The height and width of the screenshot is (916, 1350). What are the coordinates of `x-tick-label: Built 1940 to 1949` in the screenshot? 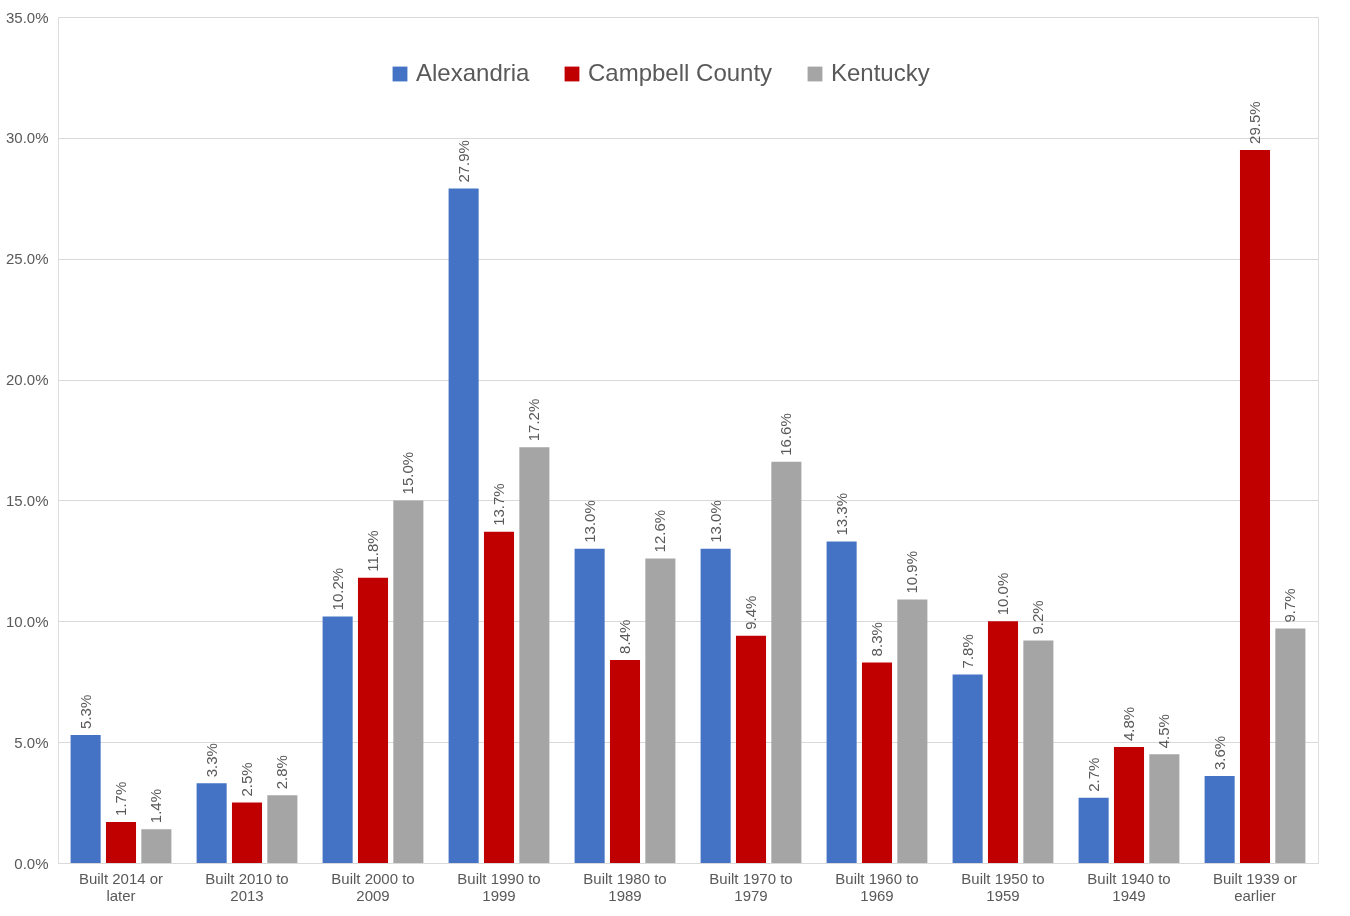 It's located at (1129, 886).